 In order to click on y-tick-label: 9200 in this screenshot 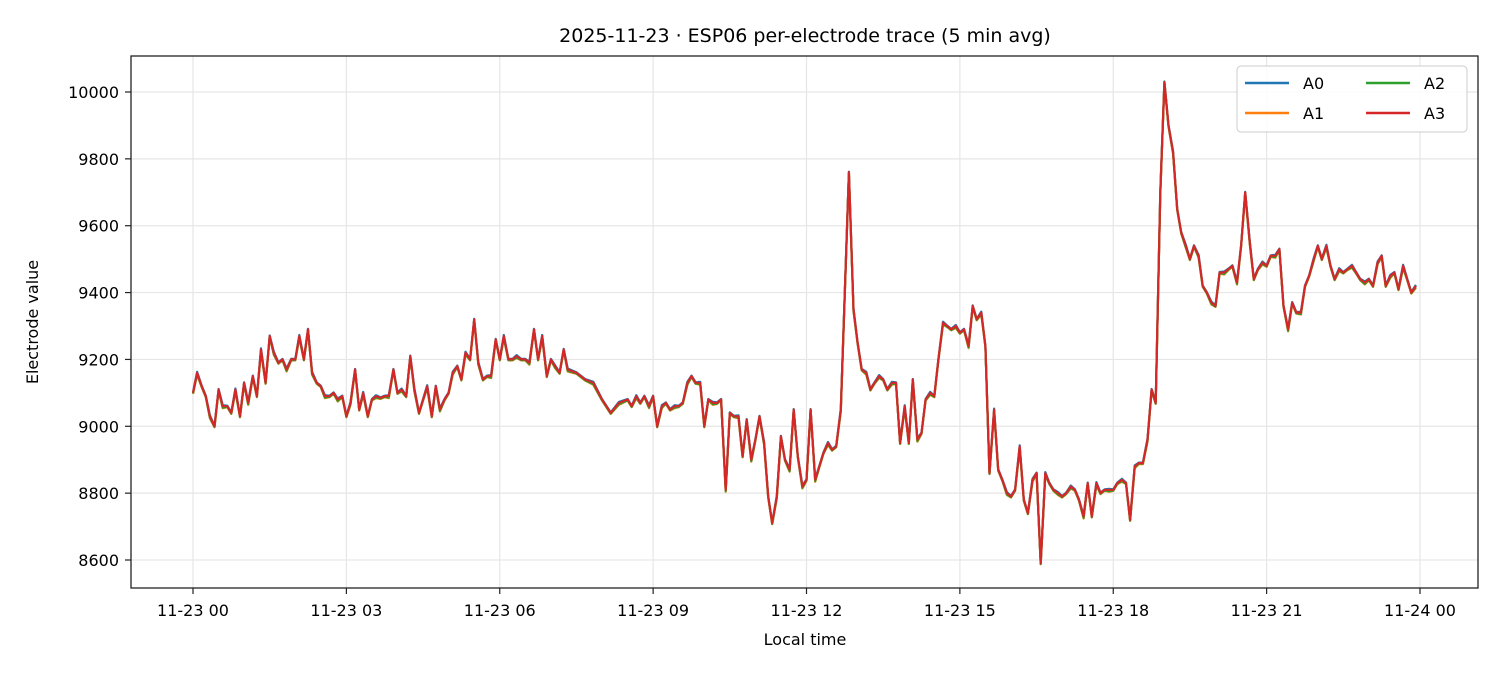, I will do `click(98, 359)`.